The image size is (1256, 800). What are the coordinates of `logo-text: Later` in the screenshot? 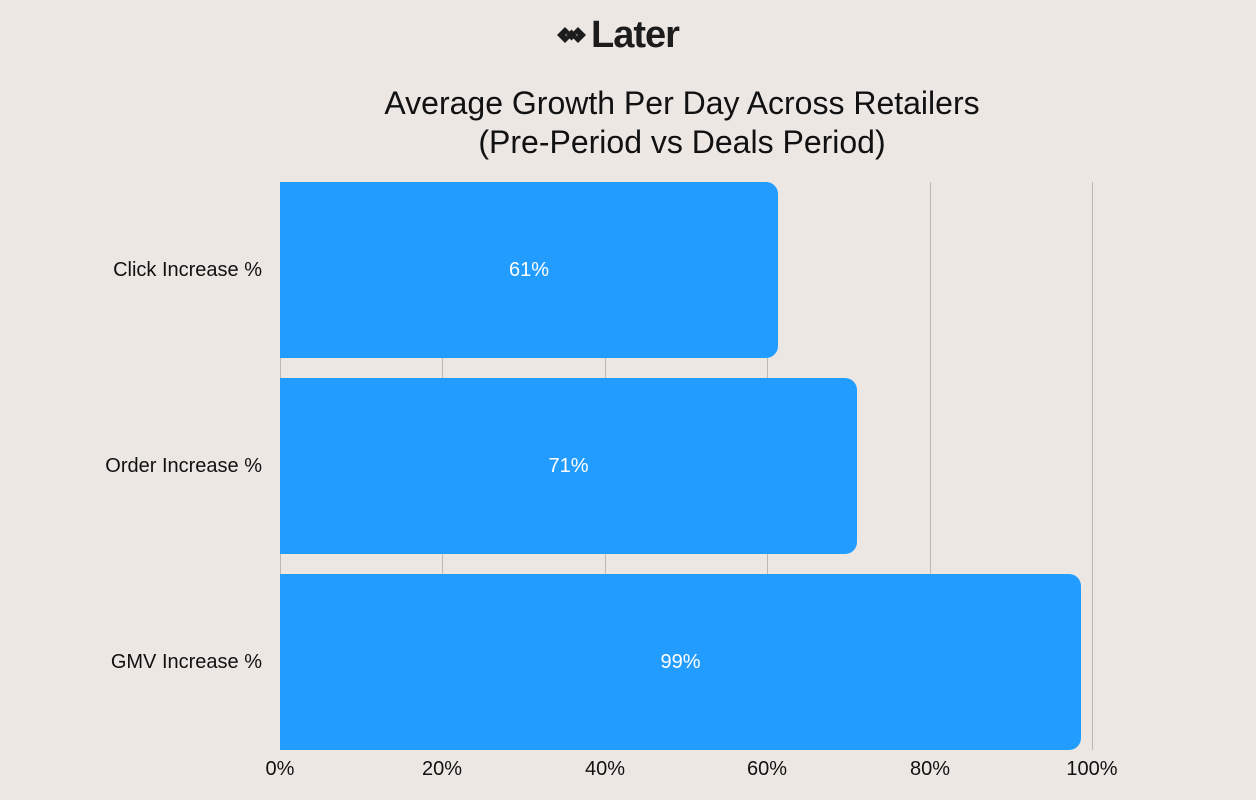 It's located at (635, 34).